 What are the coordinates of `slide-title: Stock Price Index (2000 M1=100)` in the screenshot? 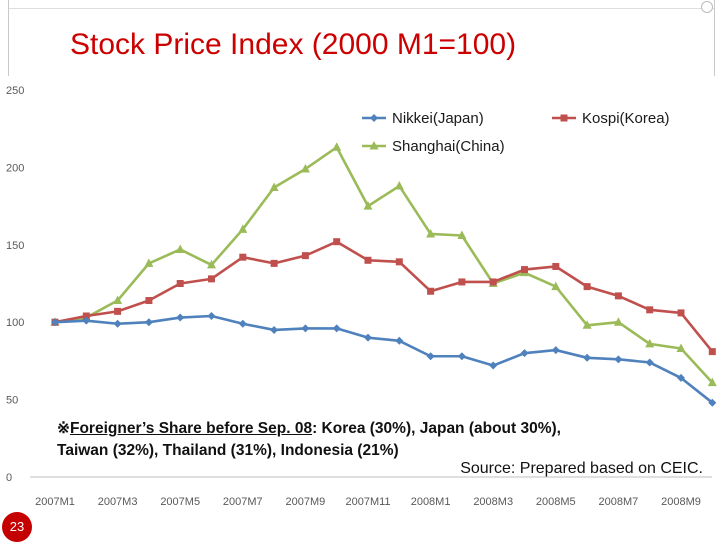 It's located at (293, 44).